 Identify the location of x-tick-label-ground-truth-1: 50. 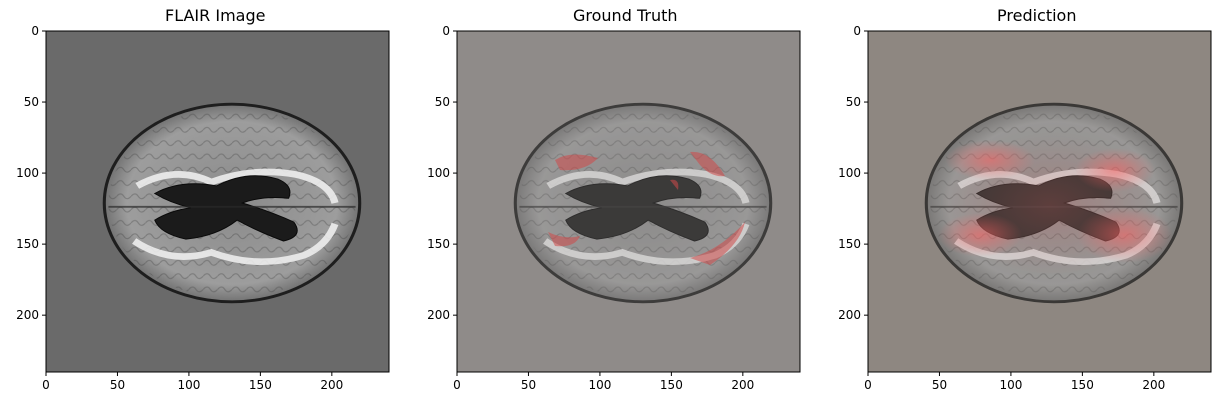
(528, 385).